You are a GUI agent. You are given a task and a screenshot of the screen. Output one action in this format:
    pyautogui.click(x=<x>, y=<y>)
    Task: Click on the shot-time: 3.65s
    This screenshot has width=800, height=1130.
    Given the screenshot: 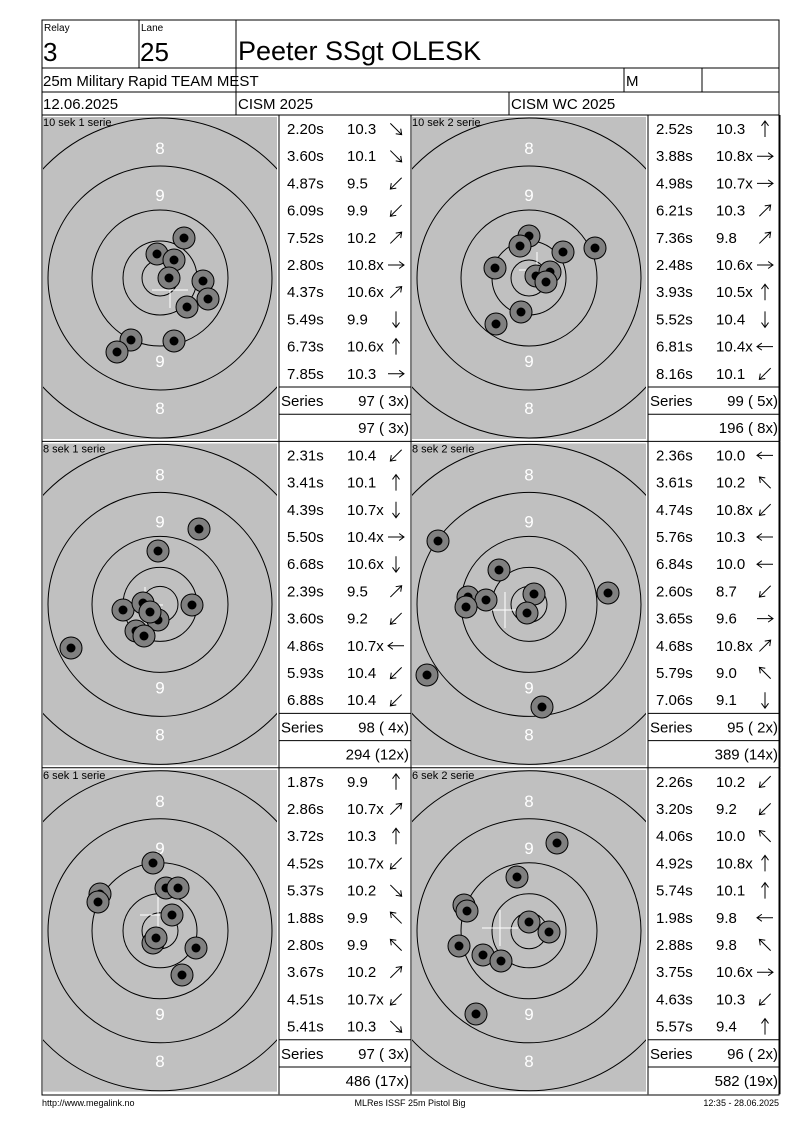 What is the action you would take?
    pyautogui.click(x=674, y=619)
    